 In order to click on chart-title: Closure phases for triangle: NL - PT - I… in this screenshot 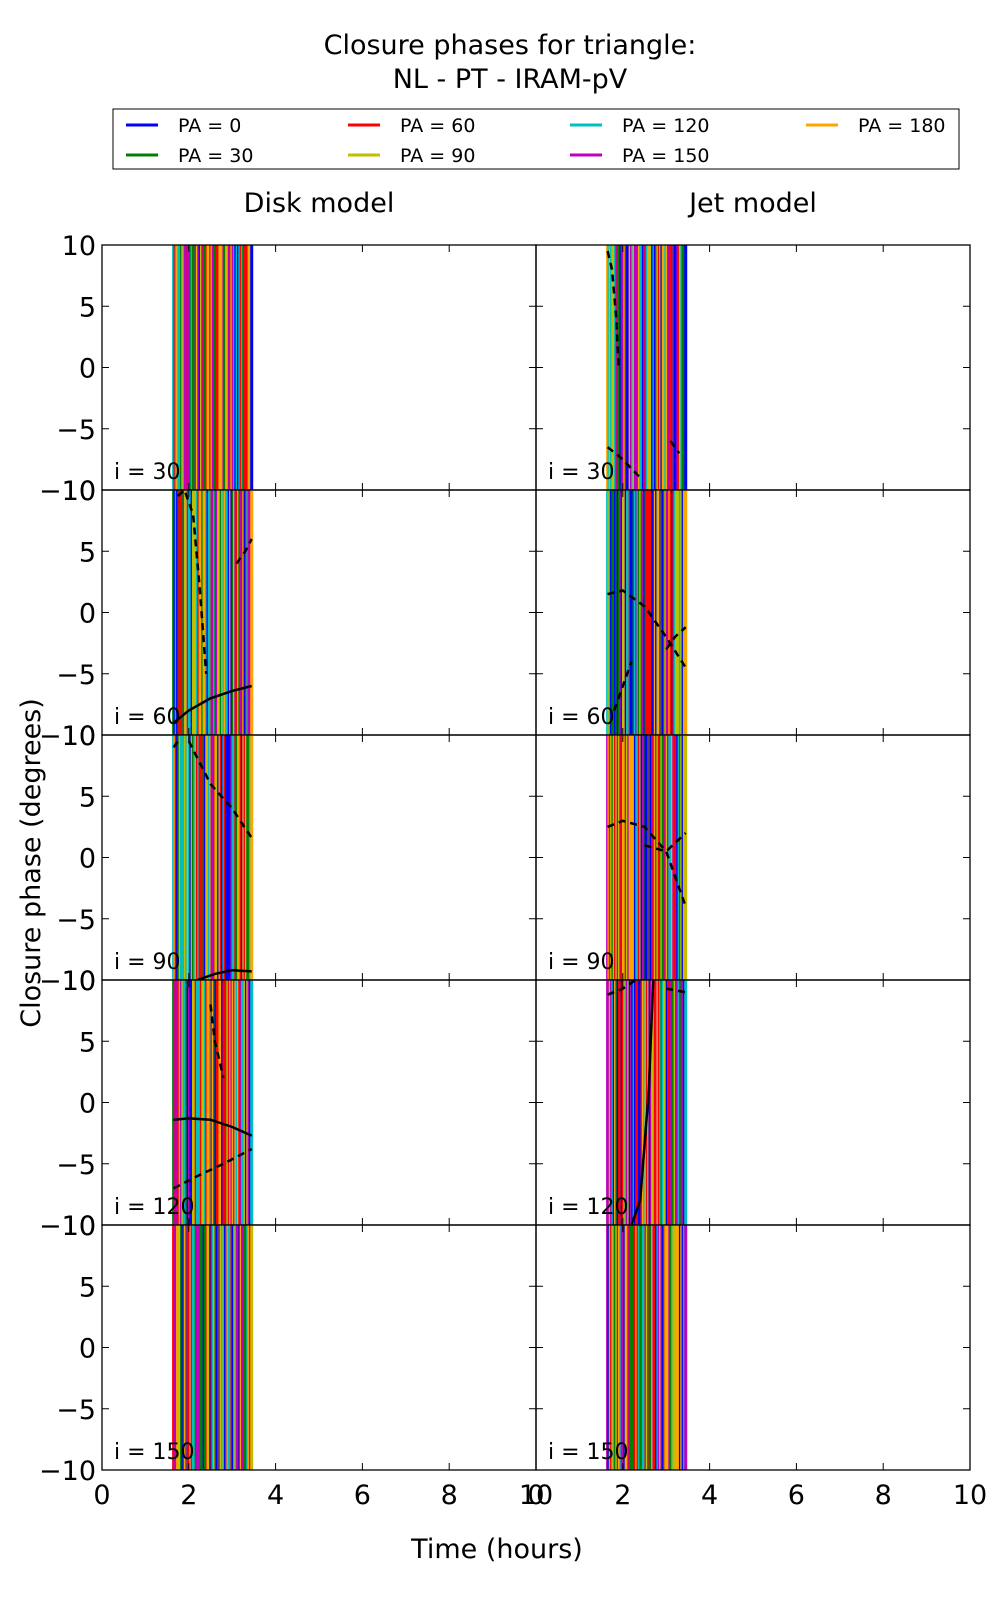, I will do `click(510, 62)`.